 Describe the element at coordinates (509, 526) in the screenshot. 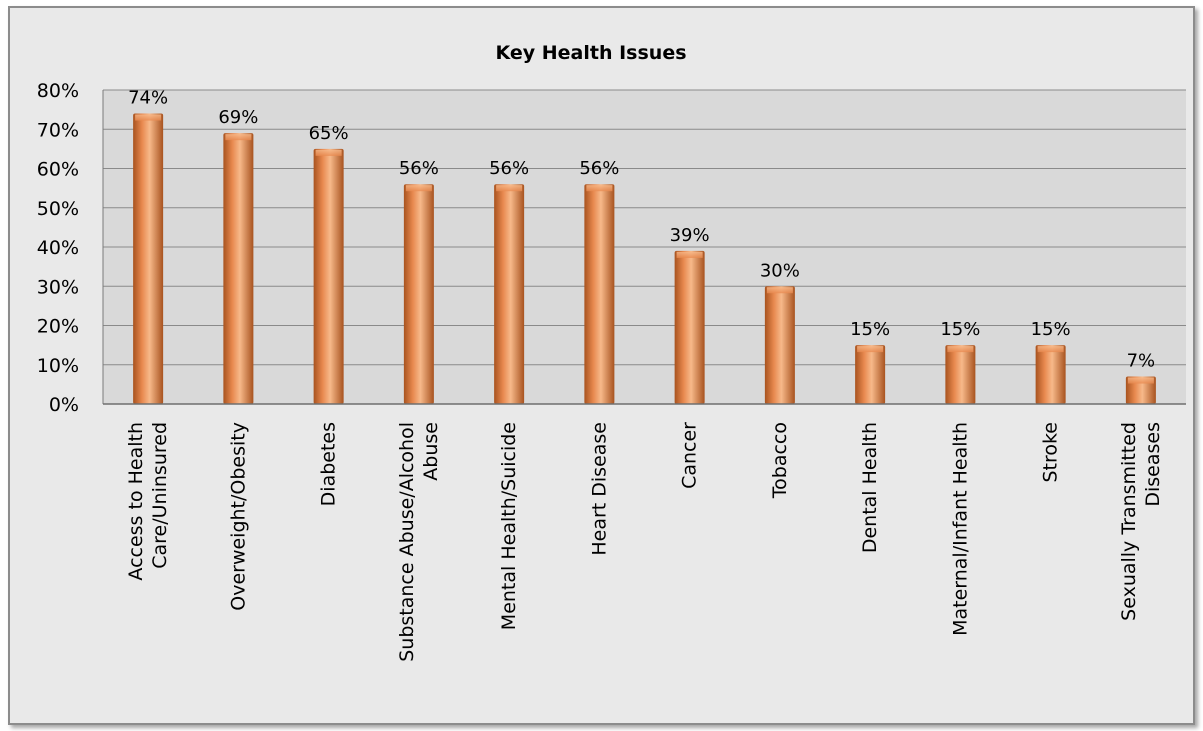

I see `x-tick-label: Mental Health/Suicide` at that location.